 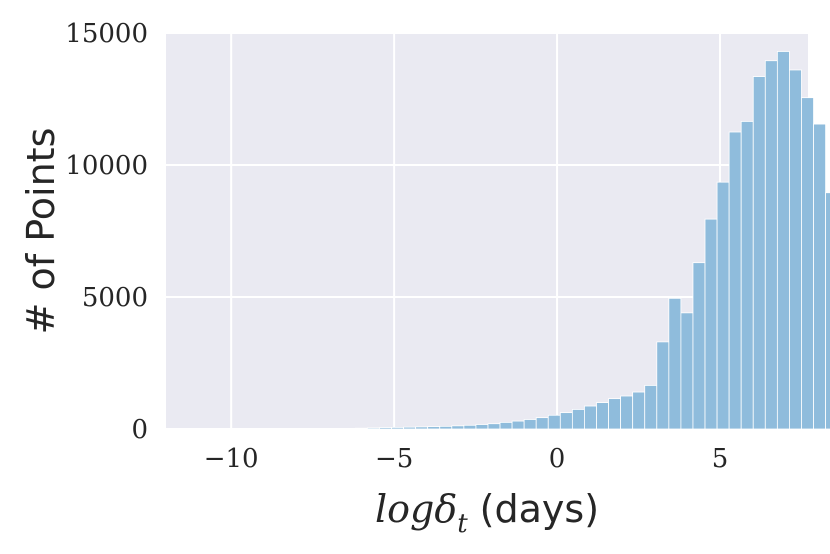 I want to click on x-axis-label-math: logδ, so click(x=416, y=509).